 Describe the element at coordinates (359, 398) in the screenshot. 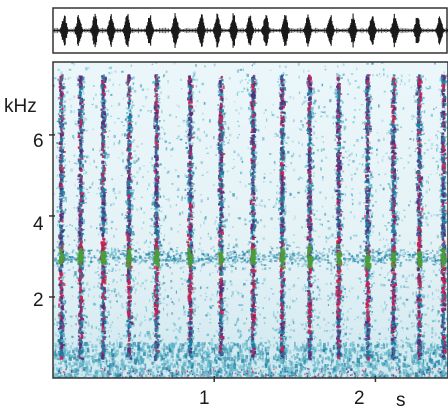

I see `x-tick-label-2: 2` at that location.